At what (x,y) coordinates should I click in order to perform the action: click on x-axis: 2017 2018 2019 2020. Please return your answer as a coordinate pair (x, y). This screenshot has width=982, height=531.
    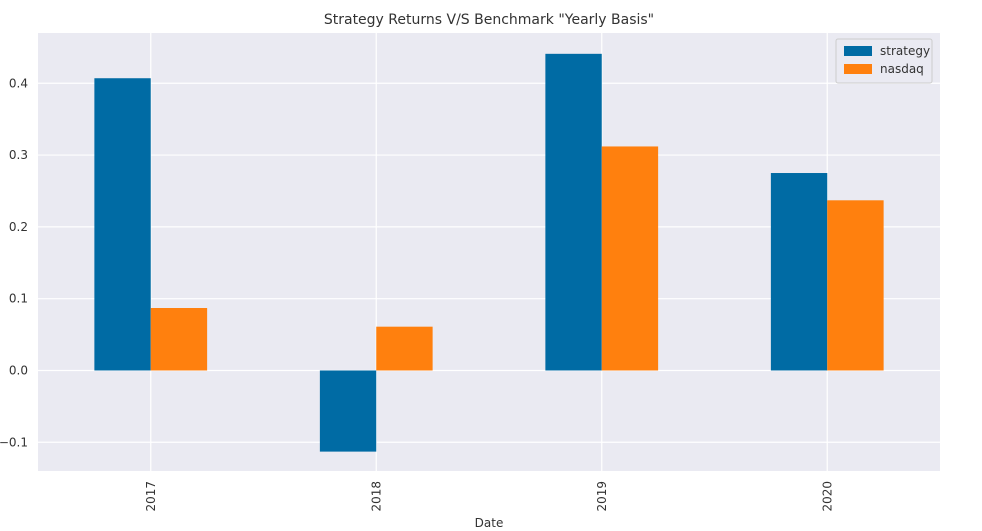
    Looking at the image, I should click on (489, 496).